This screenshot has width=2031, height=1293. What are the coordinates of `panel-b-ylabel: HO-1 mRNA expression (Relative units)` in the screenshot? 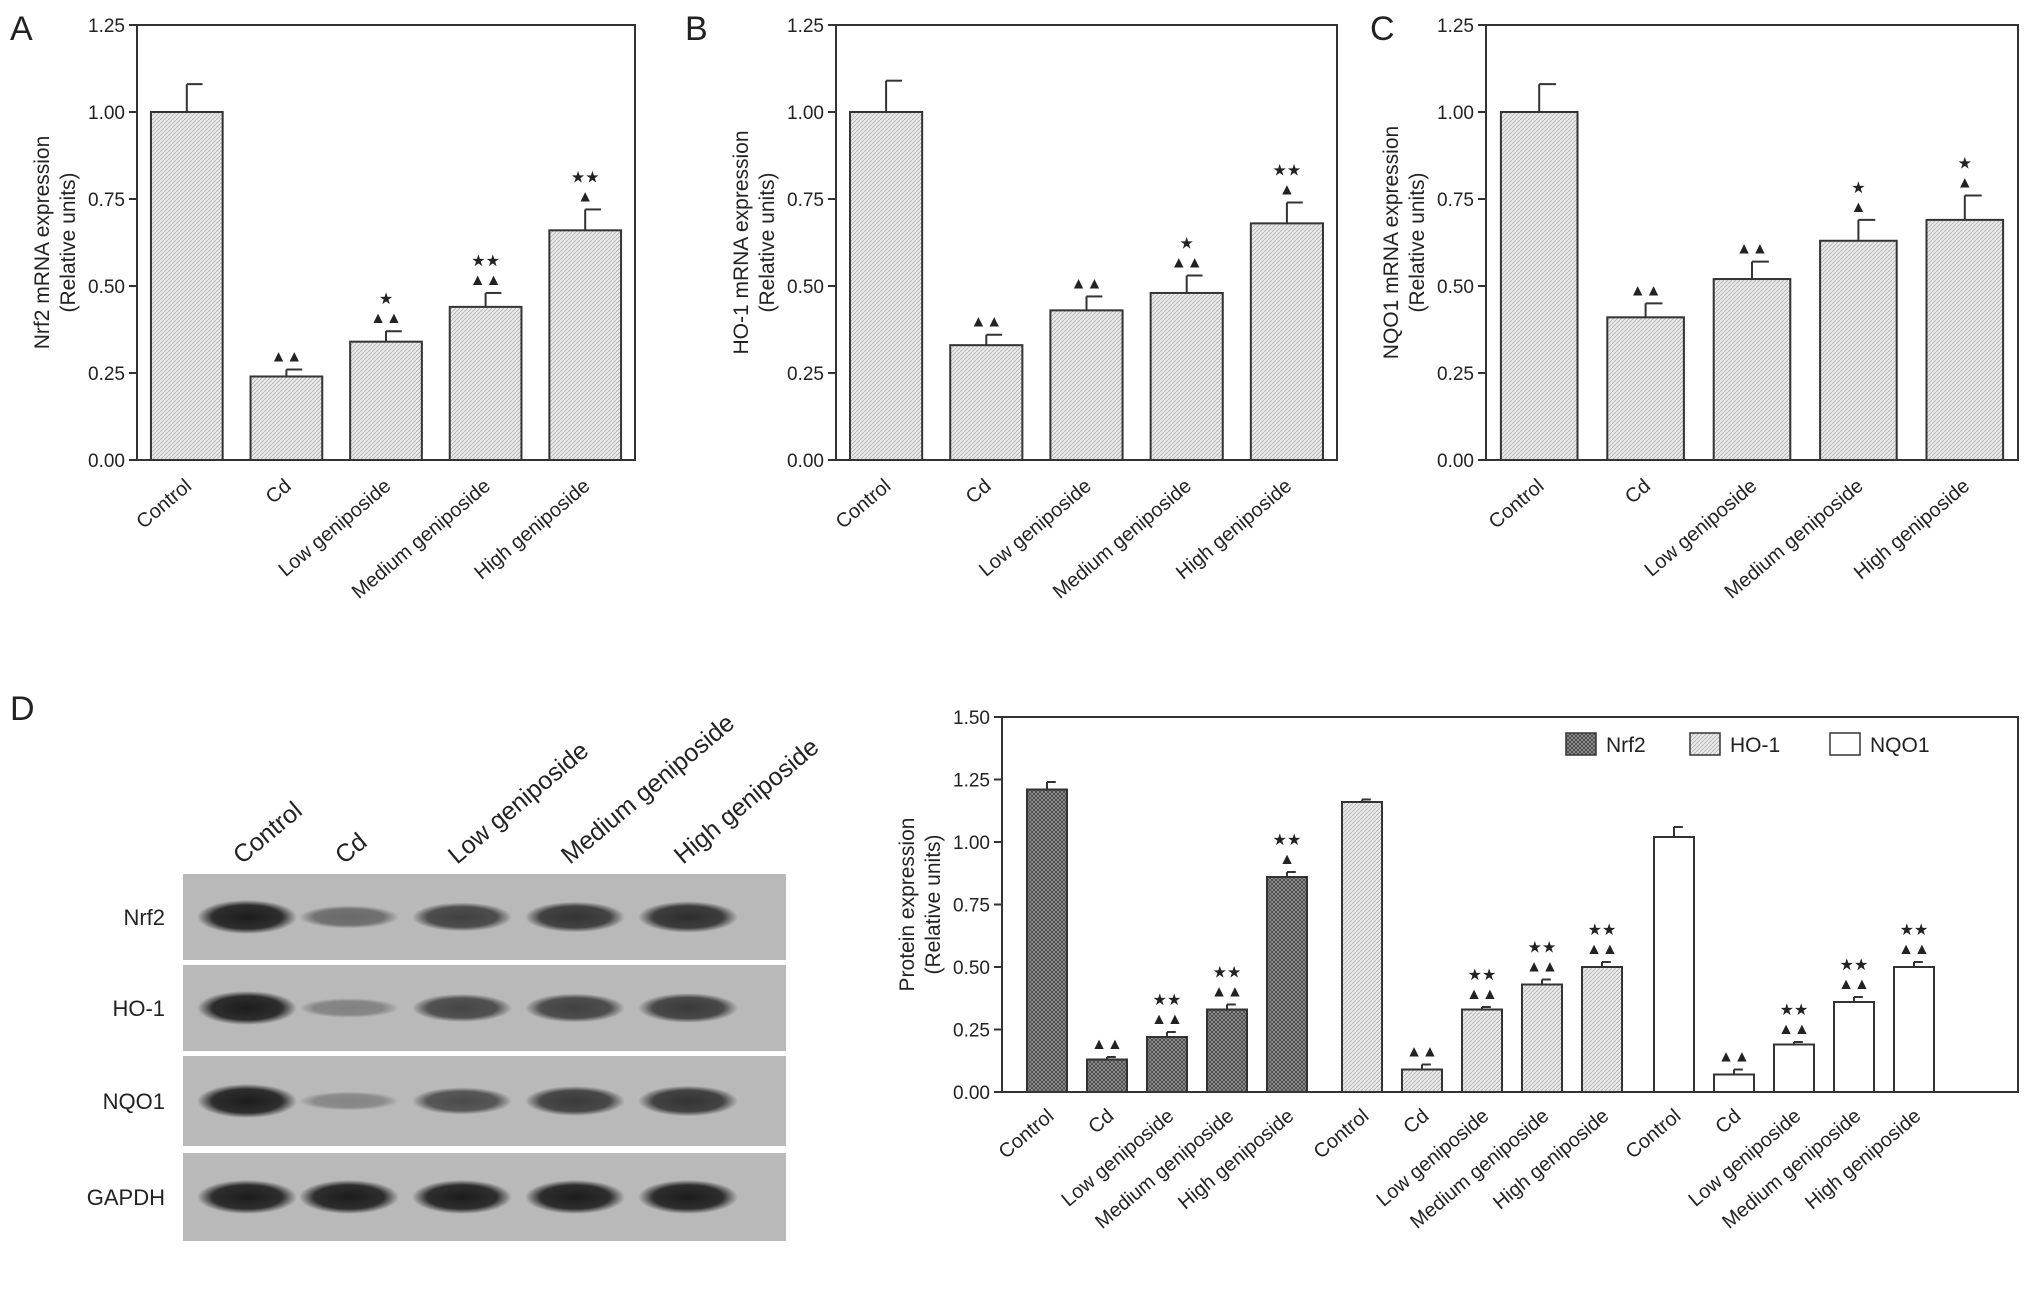 It's located at (754, 242).